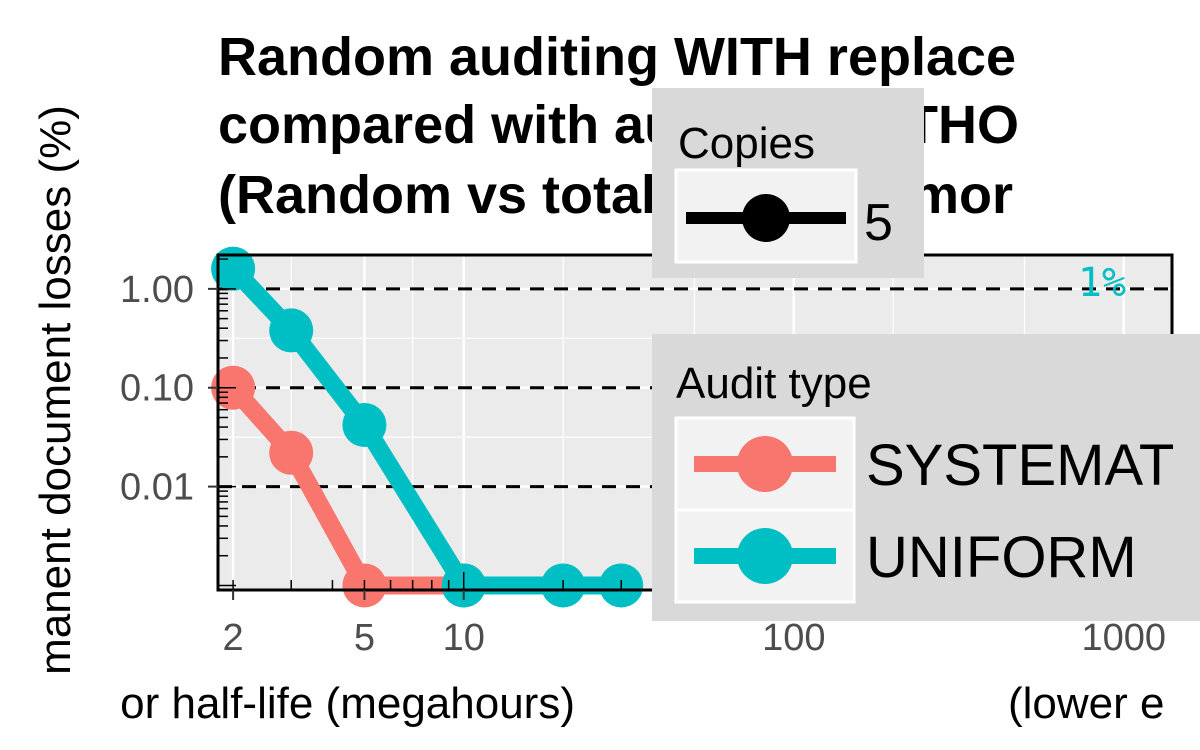 The width and height of the screenshot is (1200, 750). Describe the element at coordinates (157, 488) in the screenshot. I see `y-tick-label: 0.01` at that location.